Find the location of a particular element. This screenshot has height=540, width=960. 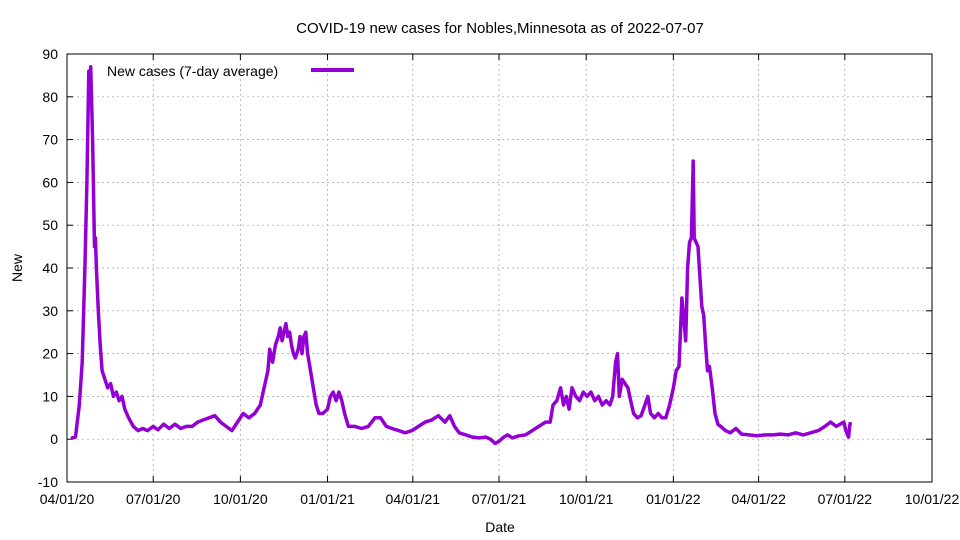

x-tick-label: 04/01/22 is located at coordinates (758, 499).